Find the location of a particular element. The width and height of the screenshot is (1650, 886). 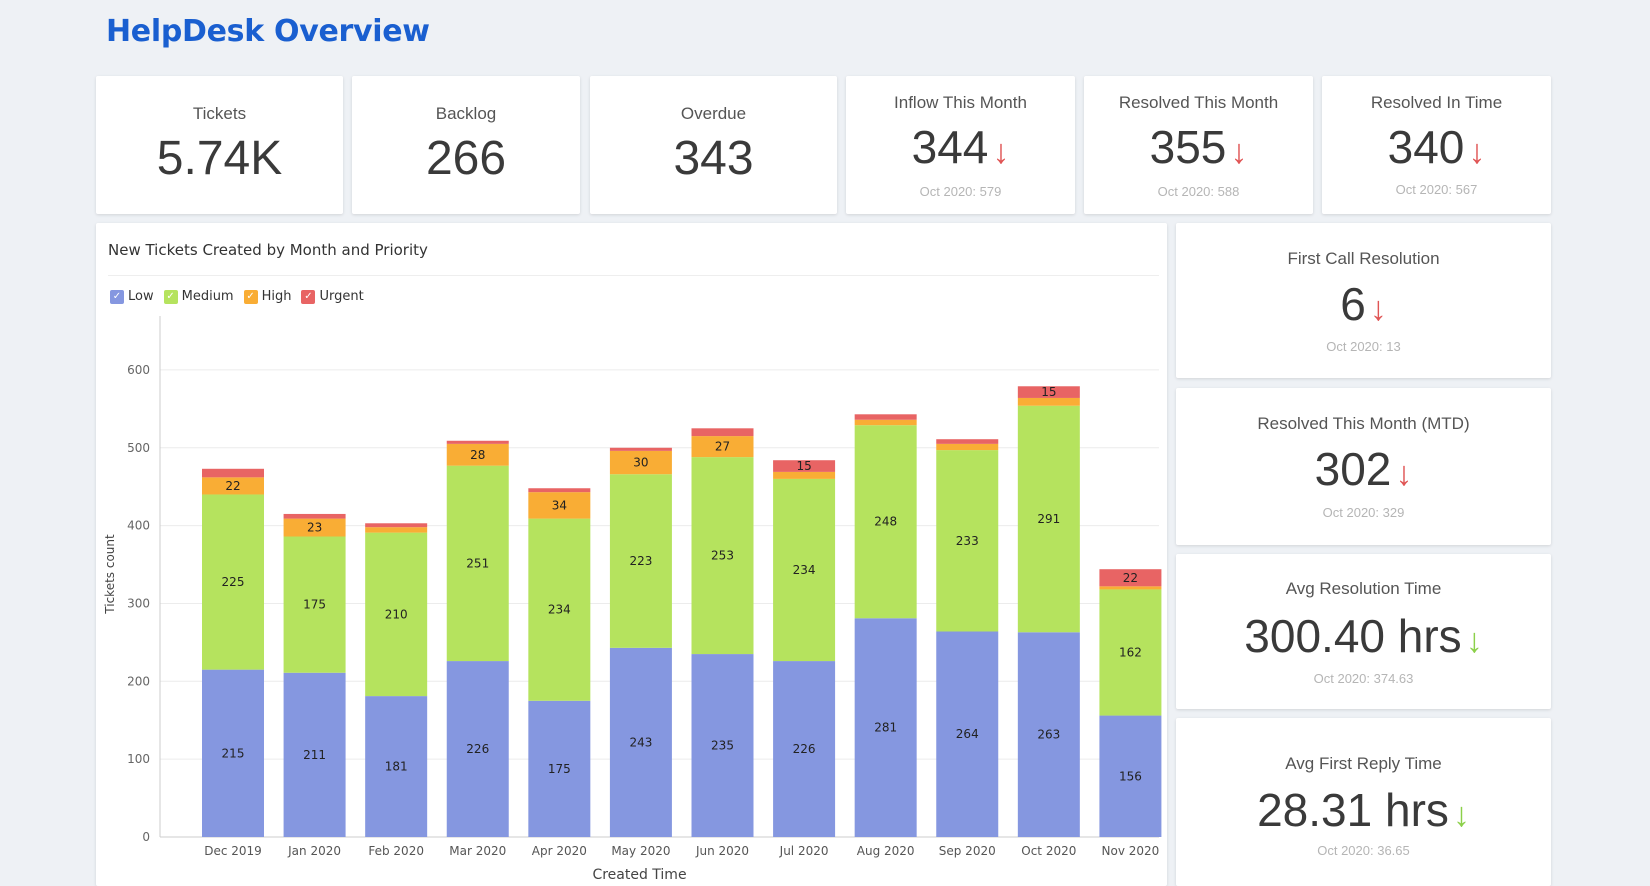

legend-item-low: ✓ Low is located at coordinates (132, 296).